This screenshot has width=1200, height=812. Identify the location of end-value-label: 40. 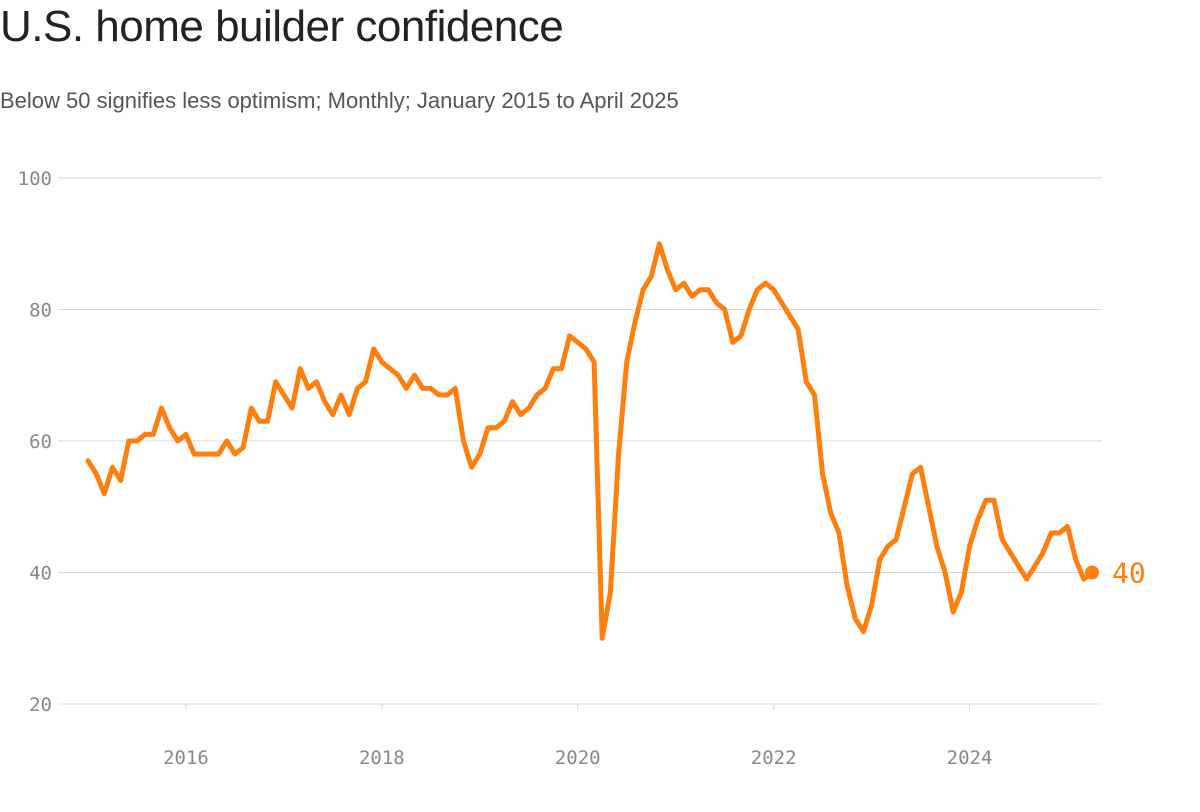
(1129, 573).